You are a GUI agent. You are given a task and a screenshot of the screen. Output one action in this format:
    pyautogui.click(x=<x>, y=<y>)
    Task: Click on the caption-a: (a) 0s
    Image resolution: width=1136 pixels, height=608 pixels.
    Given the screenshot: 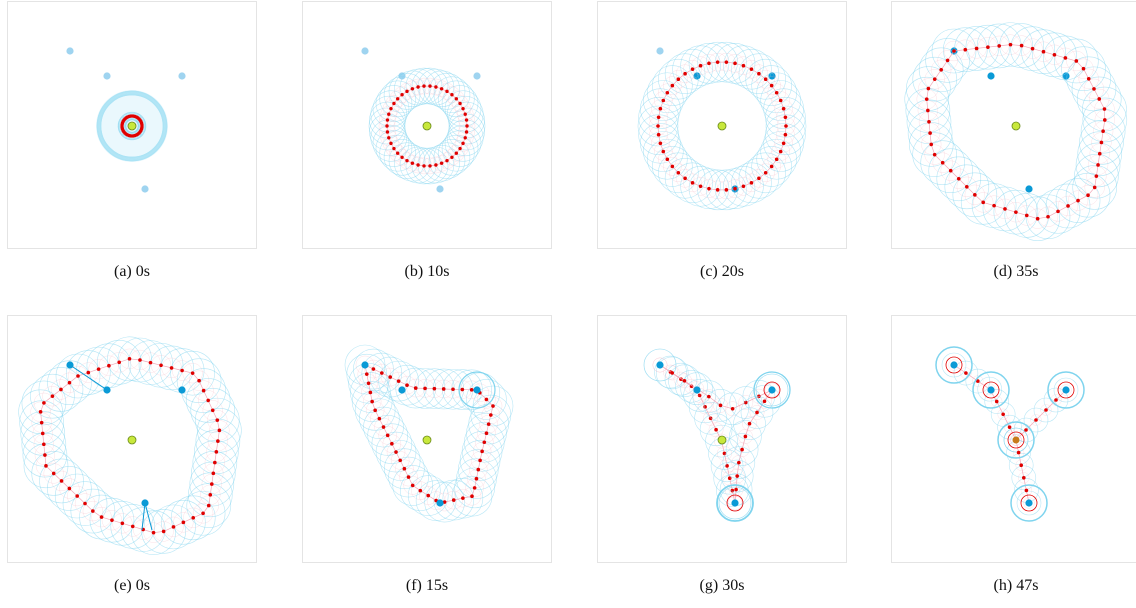 What is the action you would take?
    pyautogui.click(x=132, y=271)
    